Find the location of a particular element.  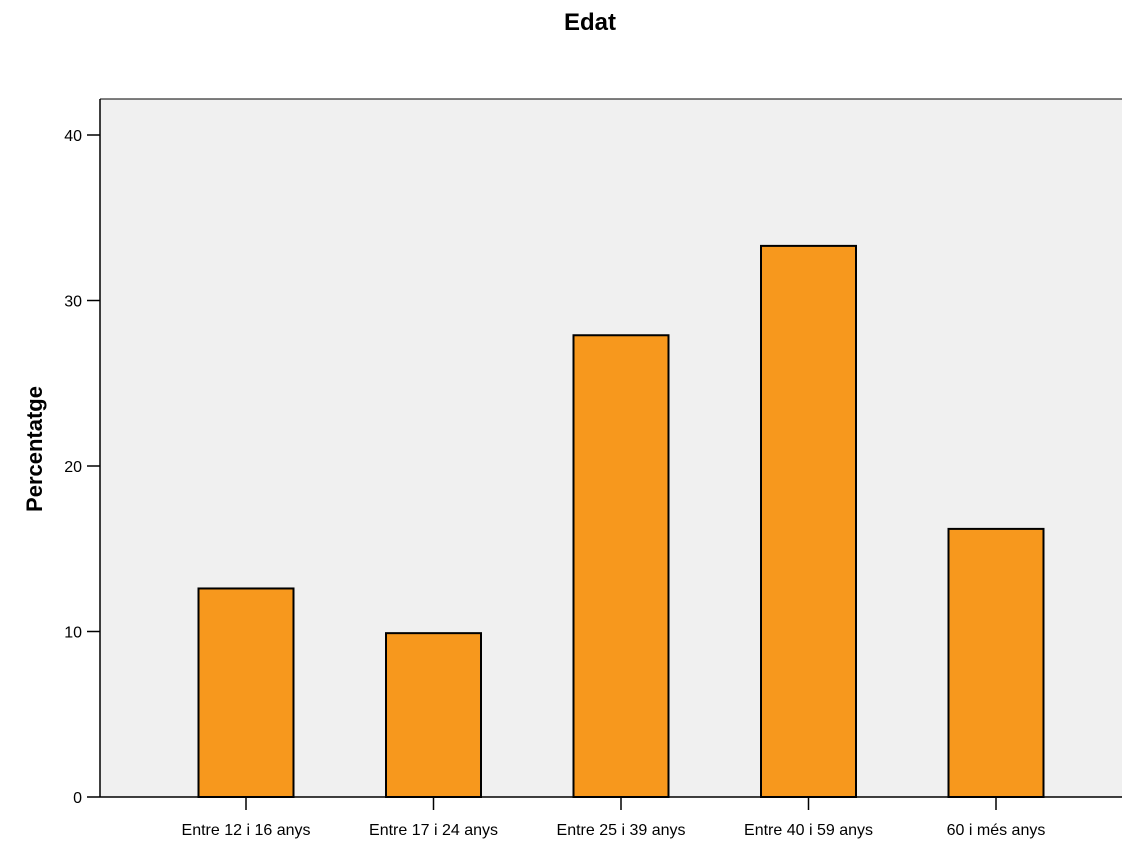

x-tick-label: 60 i més anys is located at coordinates (996, 830).